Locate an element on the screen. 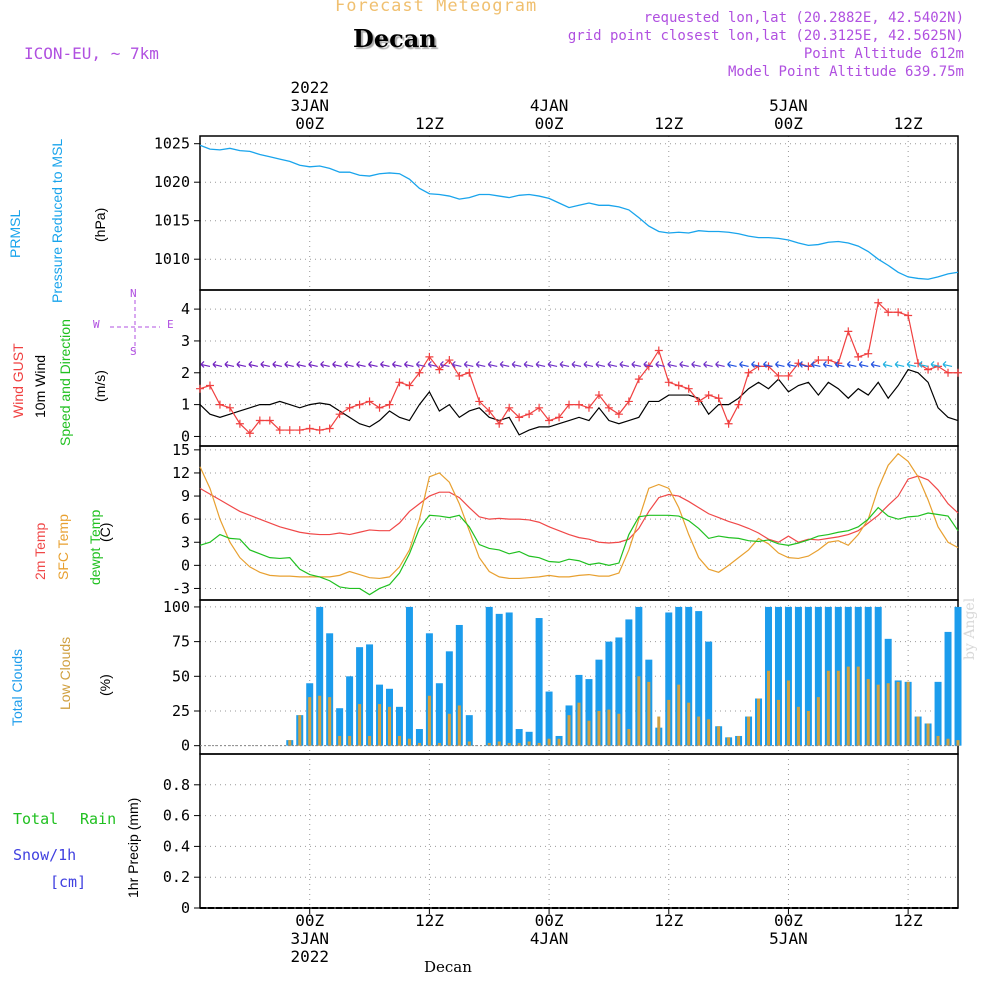  compass-east: E is located at coordinates (170, 324).